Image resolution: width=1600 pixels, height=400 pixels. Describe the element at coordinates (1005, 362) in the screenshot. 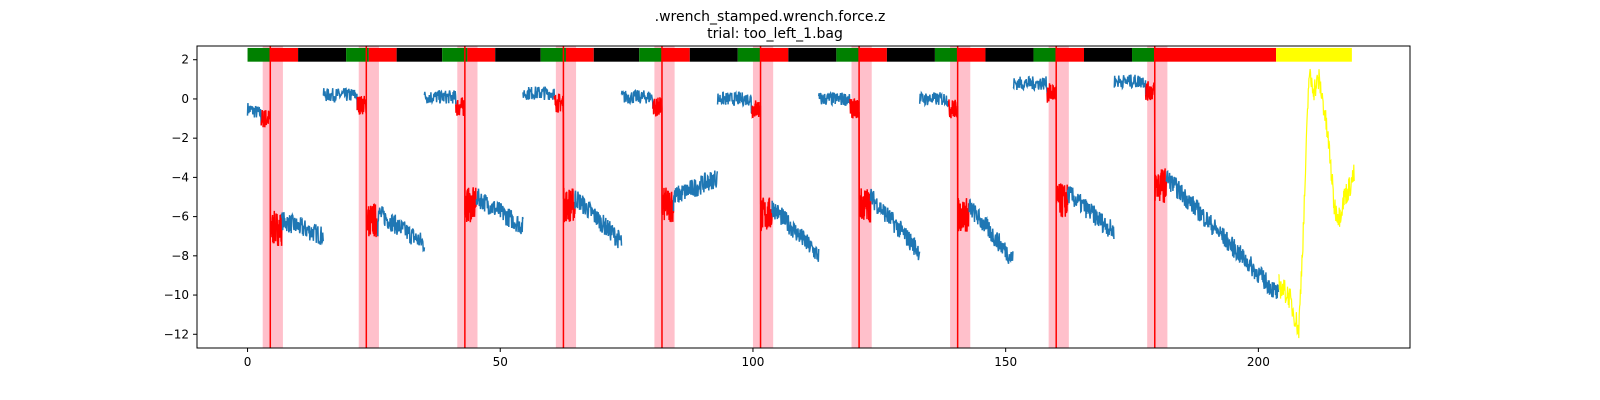

I see `x-tick-label: 150` at that location.